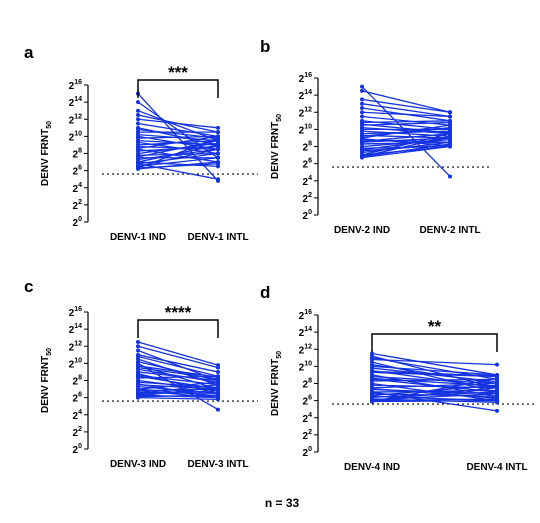 This screenshot has width=540, height=523. What do you see at coordinates (265, 46) in the screenshot?
I see `panel-letter: b` at bounding box center [265, 46].